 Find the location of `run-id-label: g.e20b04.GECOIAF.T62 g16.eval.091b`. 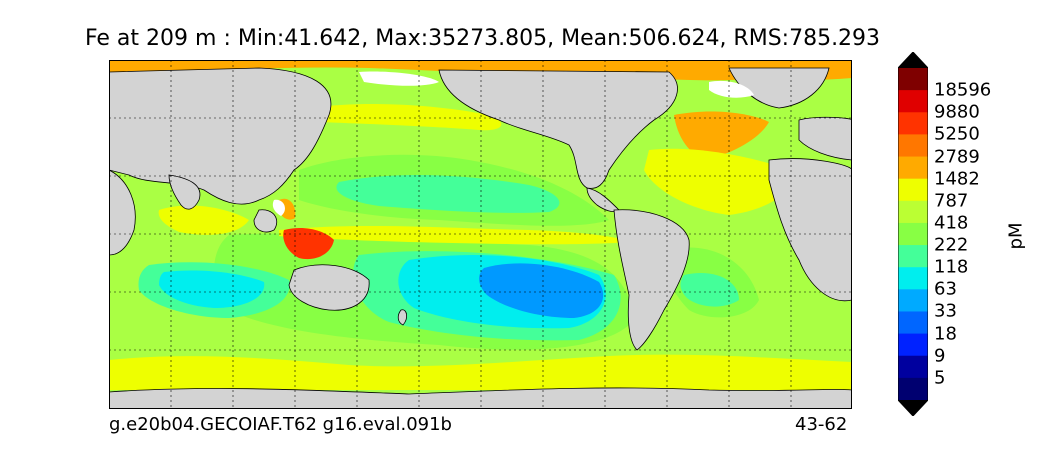

run-id-label: g.e20b04.GECOIAF.T62 g16.eval.091b is located at coordinates (280, 424).